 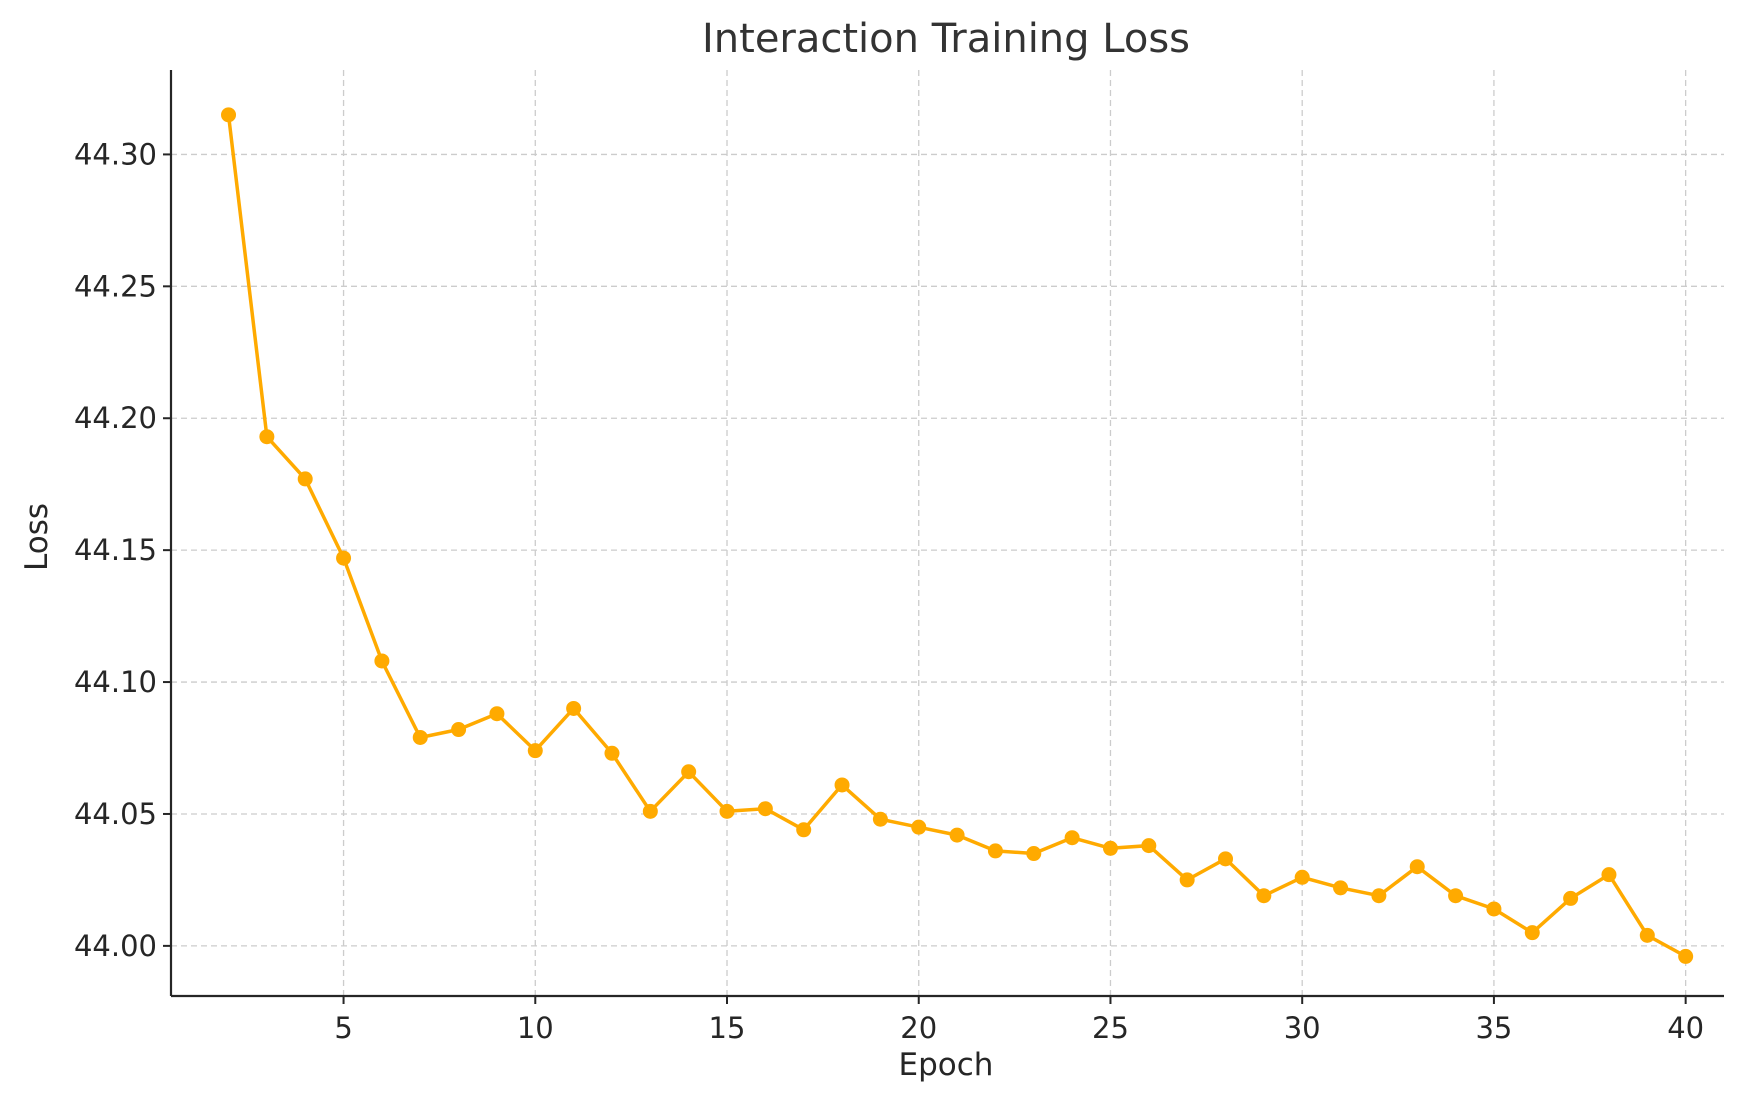 I want to click on x-tick-label-10: 10, so click(x=535, y=1028).